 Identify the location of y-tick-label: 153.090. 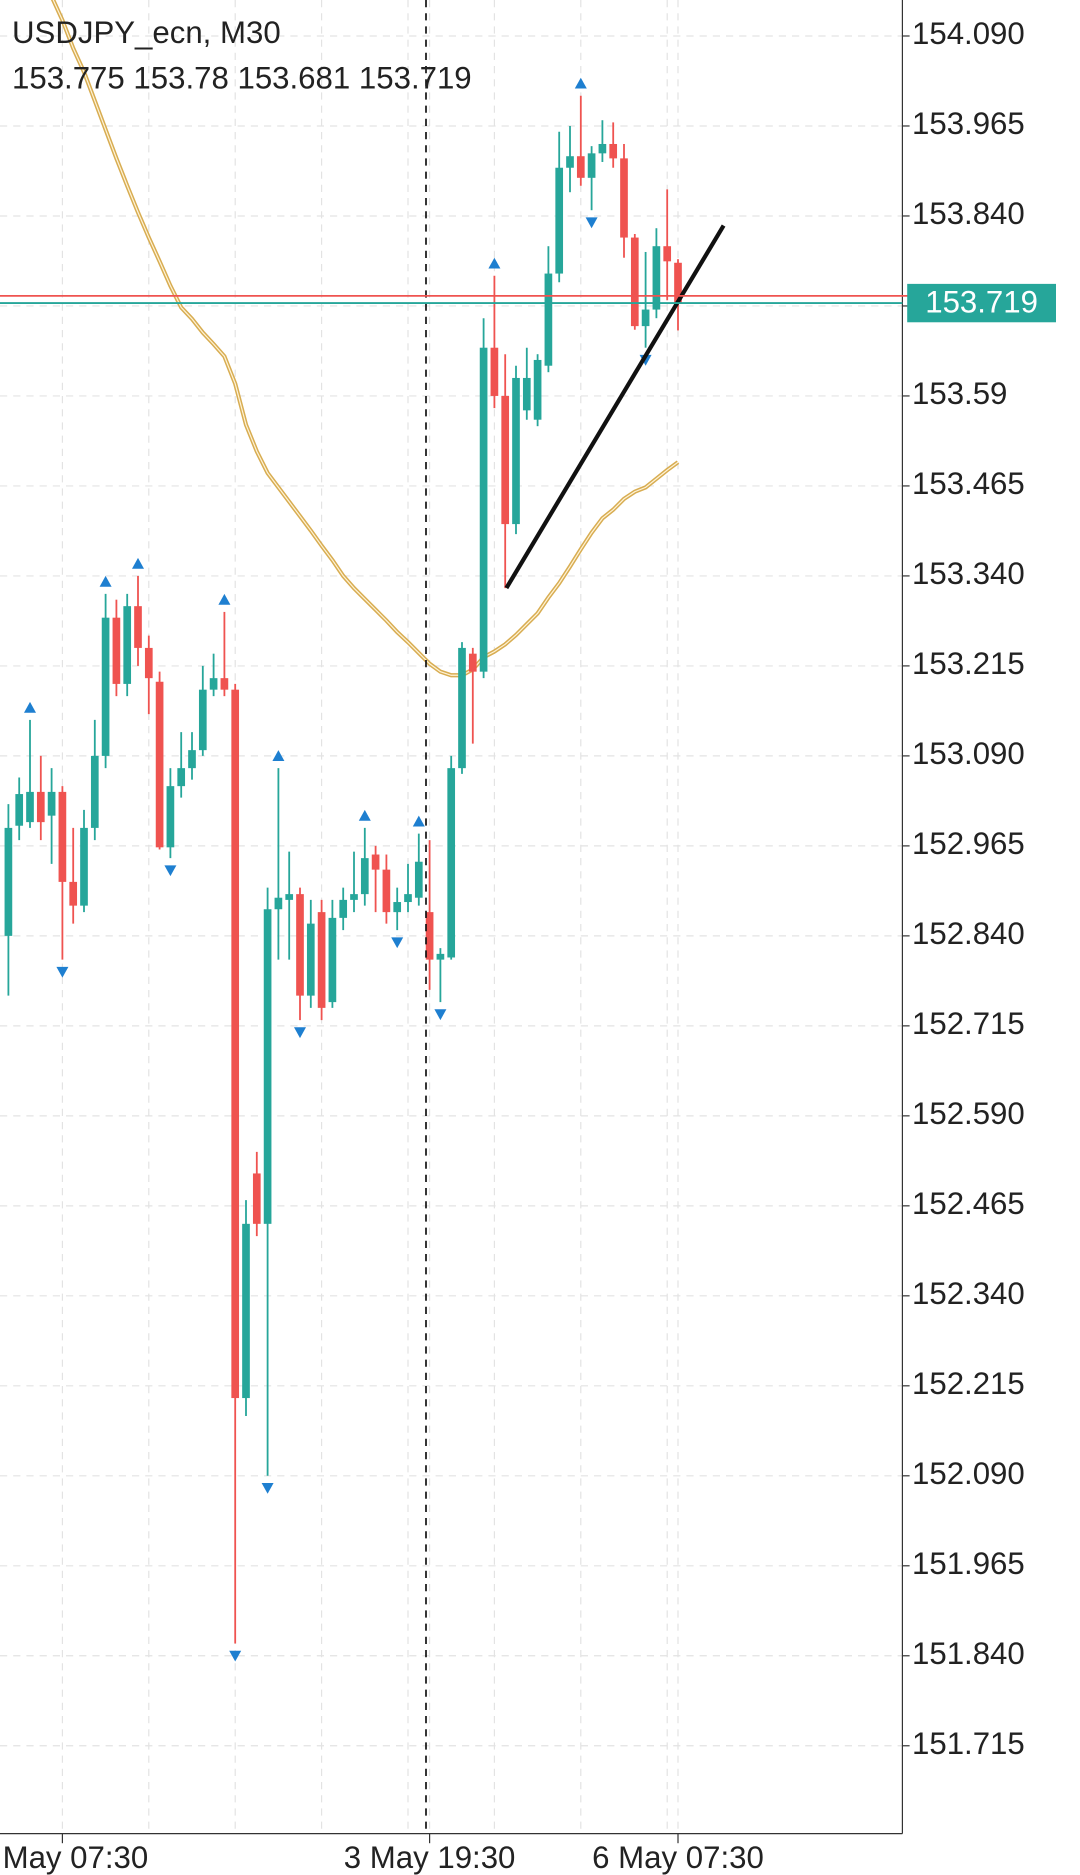
(968, 753).